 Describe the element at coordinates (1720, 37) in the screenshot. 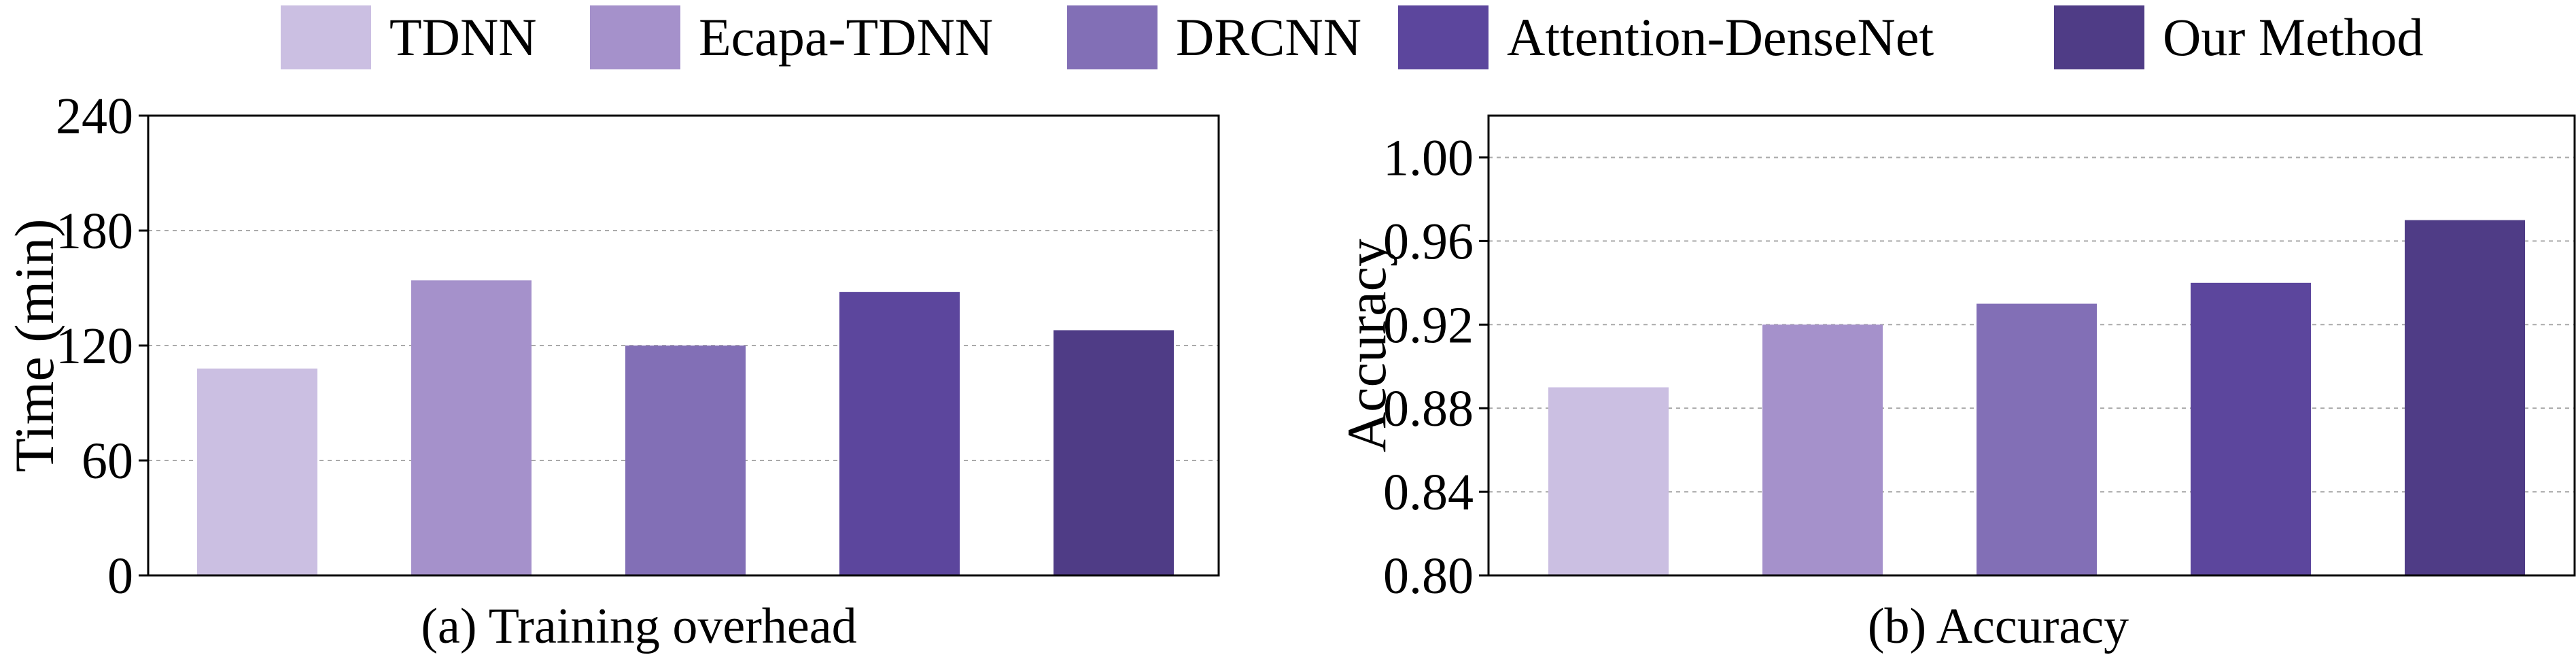

I see `legend-label-attention-densenet: Attention-DenseNet` at that location.